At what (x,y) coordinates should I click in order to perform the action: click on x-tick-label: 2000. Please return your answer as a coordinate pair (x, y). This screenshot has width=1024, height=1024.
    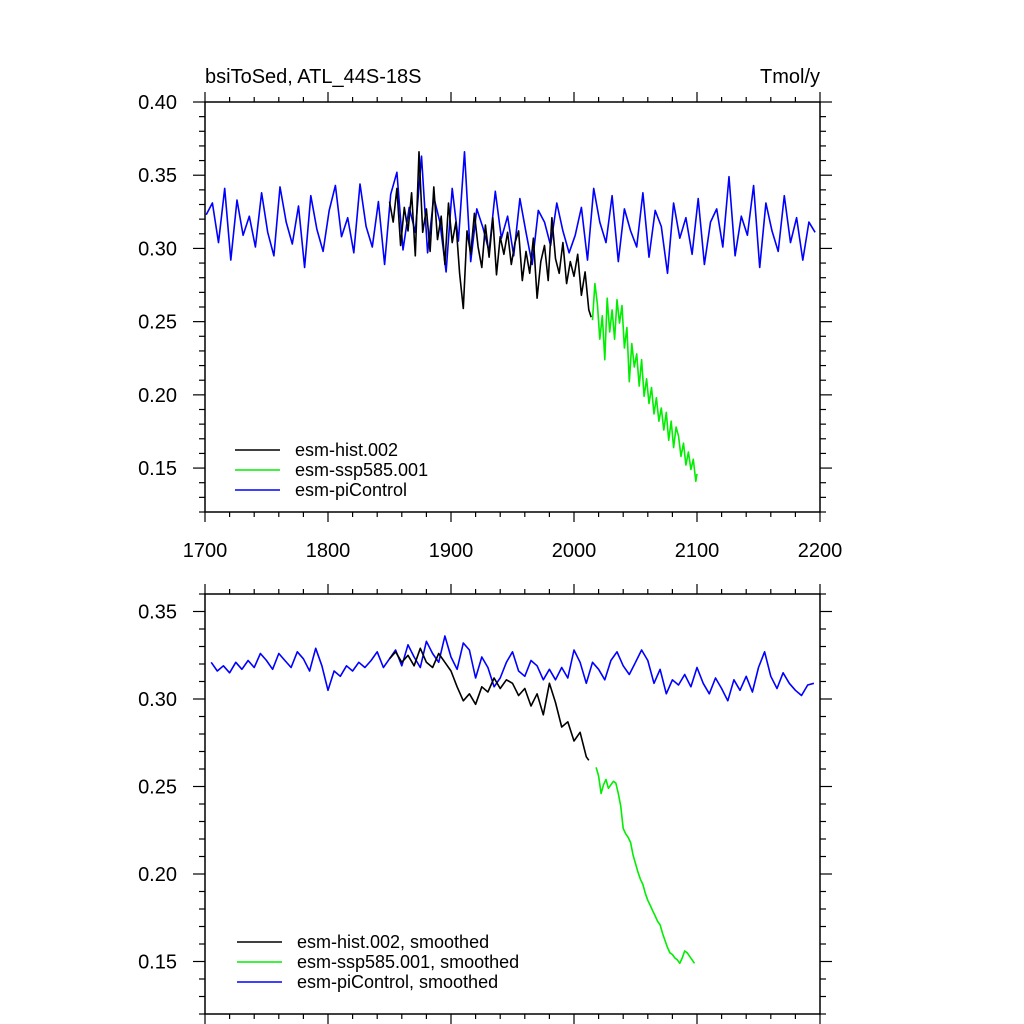
    Looking at the image, I should click on (574, 551).